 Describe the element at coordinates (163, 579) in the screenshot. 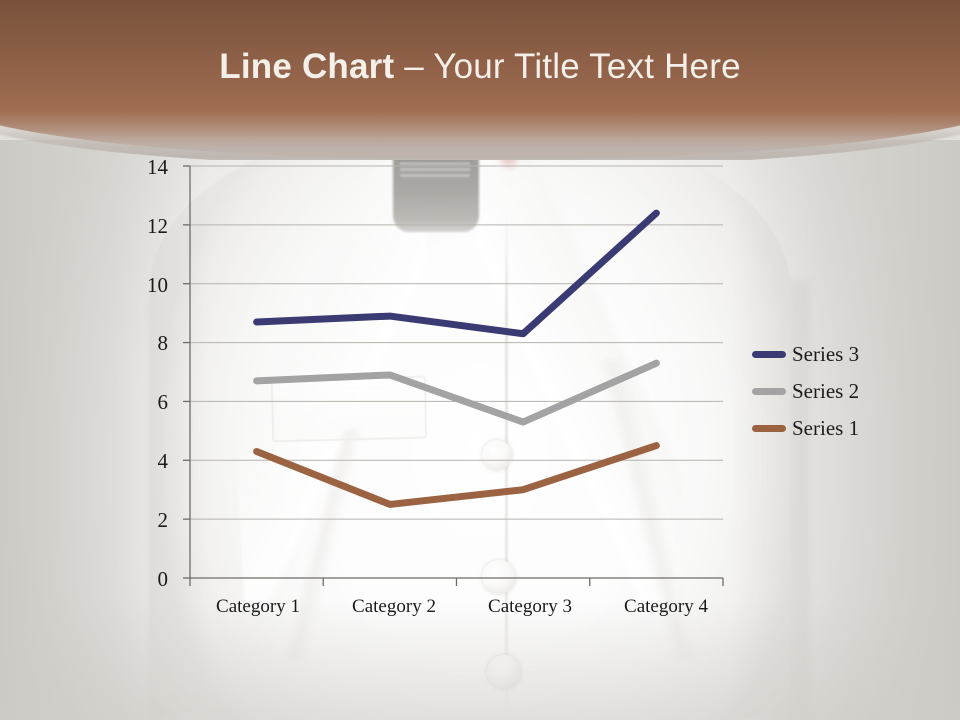

I see `y-axis-tick-label: 0` at that location.